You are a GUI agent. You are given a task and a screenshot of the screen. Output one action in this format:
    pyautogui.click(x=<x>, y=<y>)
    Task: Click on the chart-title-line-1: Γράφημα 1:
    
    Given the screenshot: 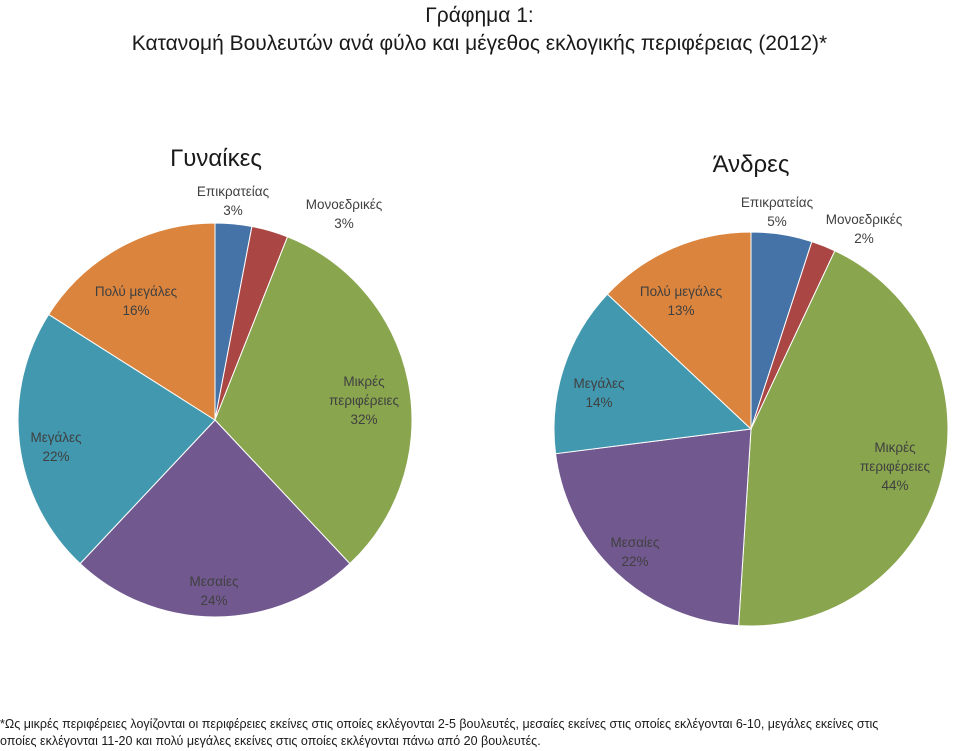 What is the action you would take?
    pyautogui.click(x=479, y=15)
    